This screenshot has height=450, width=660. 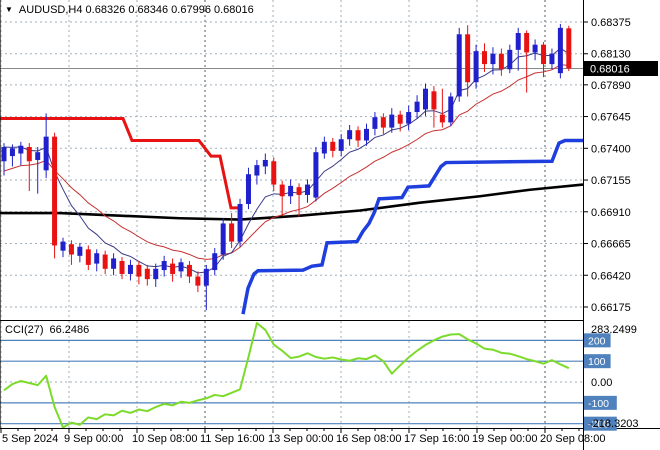 I want to click on svg-text: 0.66910, so click(x=611, y=213).